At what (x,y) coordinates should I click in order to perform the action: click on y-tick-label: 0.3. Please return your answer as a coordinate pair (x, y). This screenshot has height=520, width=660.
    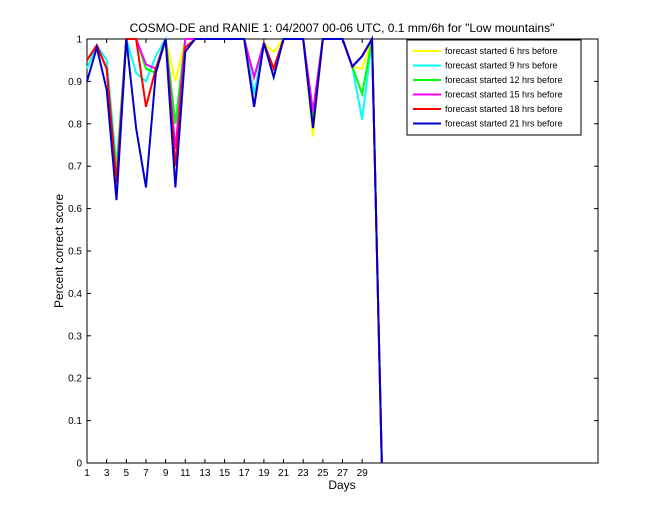
    Looking at the image, I should click on (75, 336).